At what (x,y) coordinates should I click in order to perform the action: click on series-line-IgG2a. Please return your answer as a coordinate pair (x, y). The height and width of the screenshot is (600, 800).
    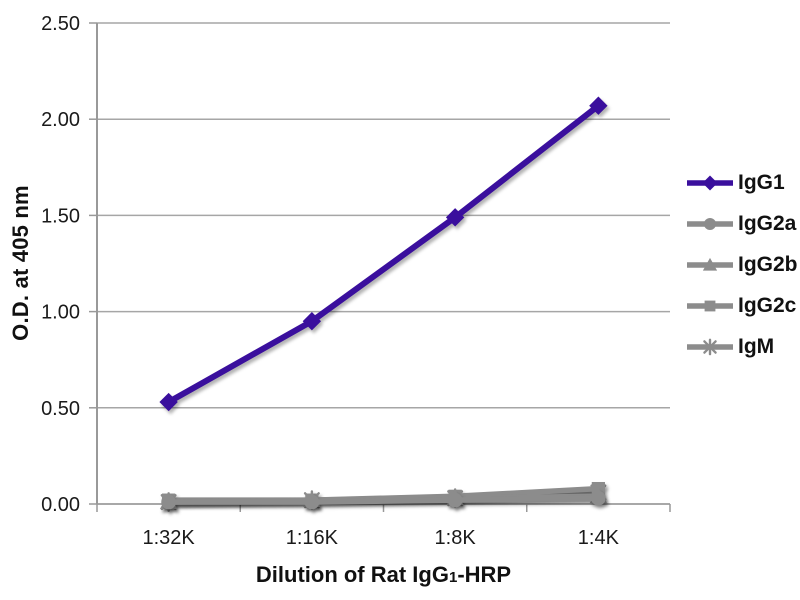
    Looking at the image, I should click on (383, 500).